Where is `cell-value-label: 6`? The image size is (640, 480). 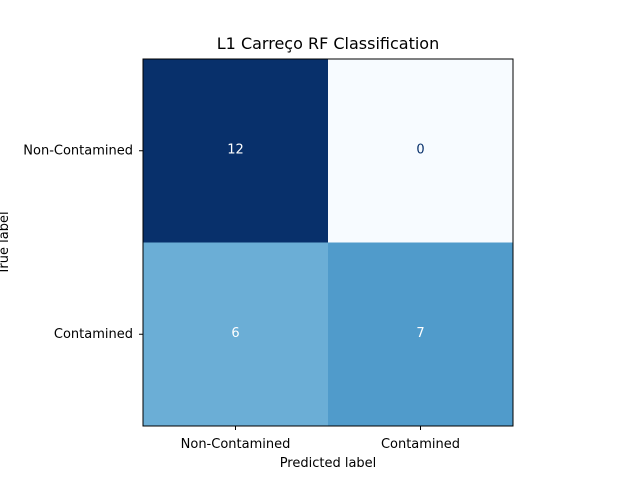 cell-value-label: 6 is located at coordinates (235, 333).